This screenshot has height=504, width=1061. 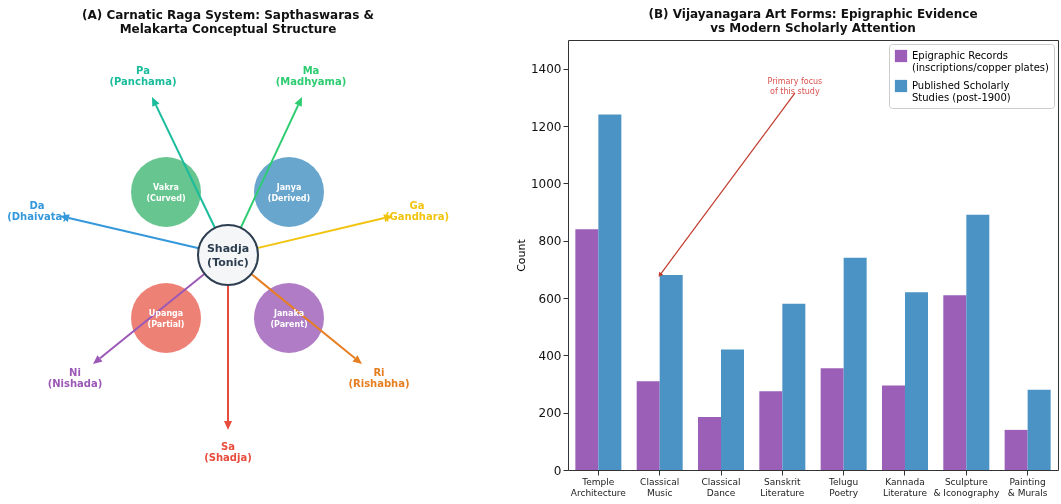 I want to click on x-tick-label: Temple Architecture, so click(x=598, y=487).